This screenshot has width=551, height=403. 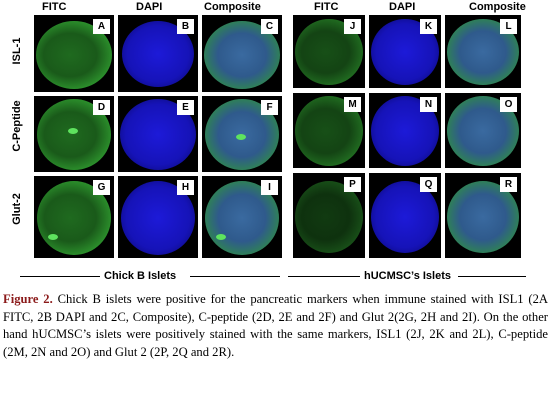 What do you see at coordinates (352, 26) in the screenshot?
I see `panel-letter: J` at bounding box center [352, 26].